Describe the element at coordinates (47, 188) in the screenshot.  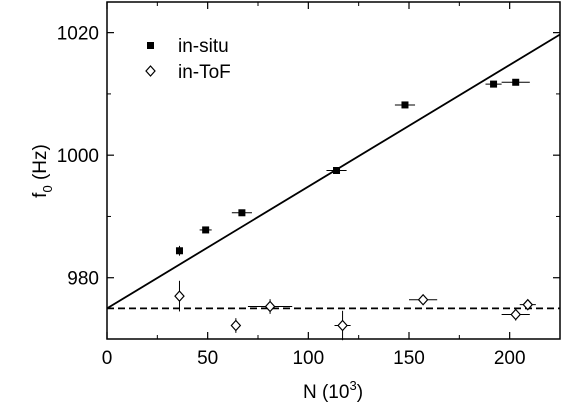
I see `y-axis-title-sub: 0` at that location.